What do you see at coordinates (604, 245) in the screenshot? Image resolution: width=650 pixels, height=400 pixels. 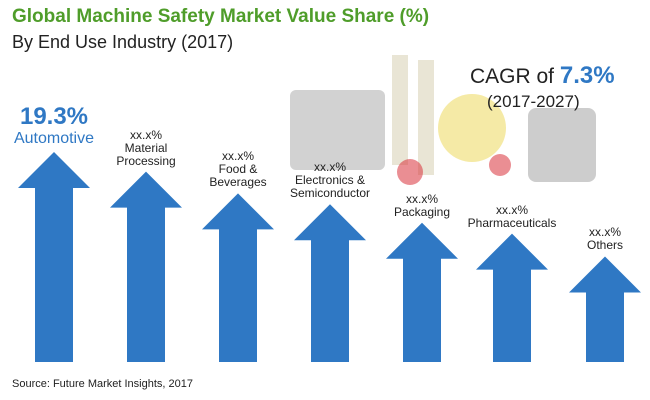 I see `category-label: Others` at bounding box center [604, 245].